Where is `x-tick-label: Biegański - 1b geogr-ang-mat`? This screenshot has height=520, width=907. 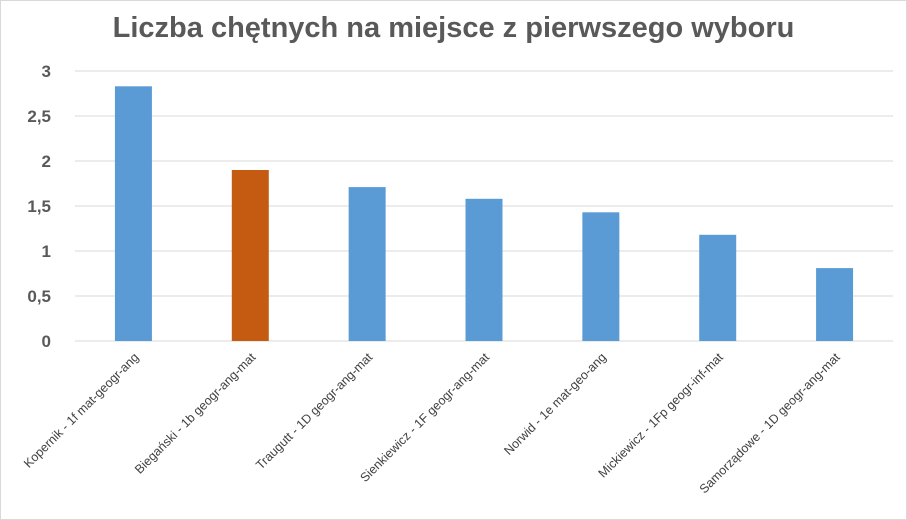
x-tick-label: Biegański - 1b geogr-ang-mat is located at coordinates (195, 413).